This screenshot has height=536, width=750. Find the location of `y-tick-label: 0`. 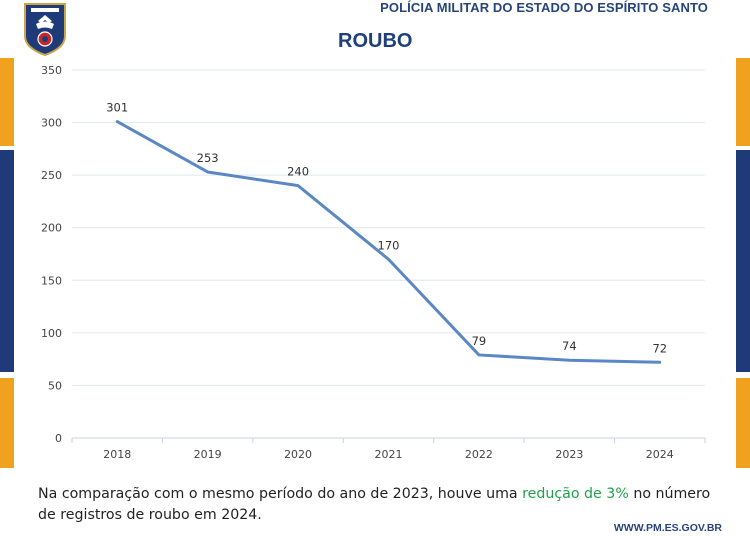

y-tick-label: 0 is located at coordinates (58, 438).